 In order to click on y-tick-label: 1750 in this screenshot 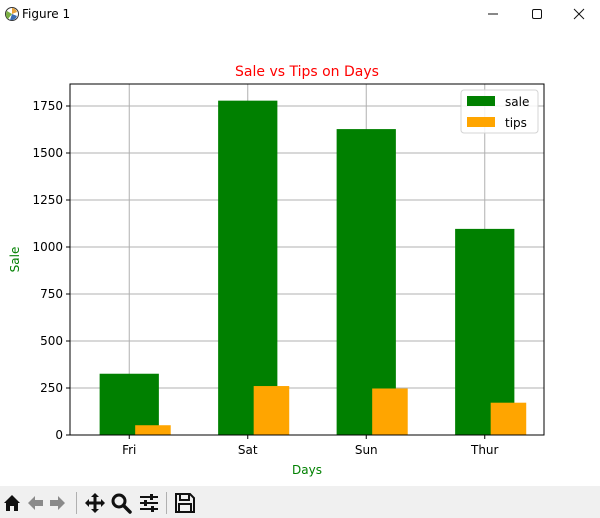, I will do `click(47, 106)`.